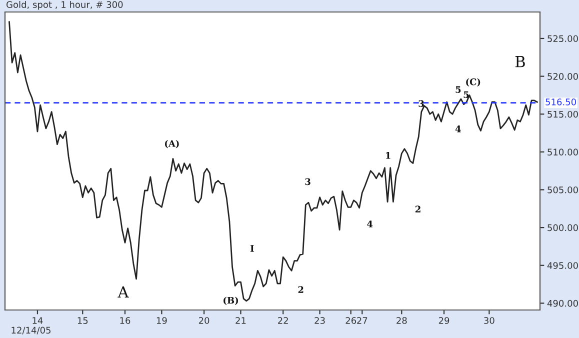  Describe the element at coordinates (362, 320) in the screenshot. I see `x-tick-label: 27` at that location.